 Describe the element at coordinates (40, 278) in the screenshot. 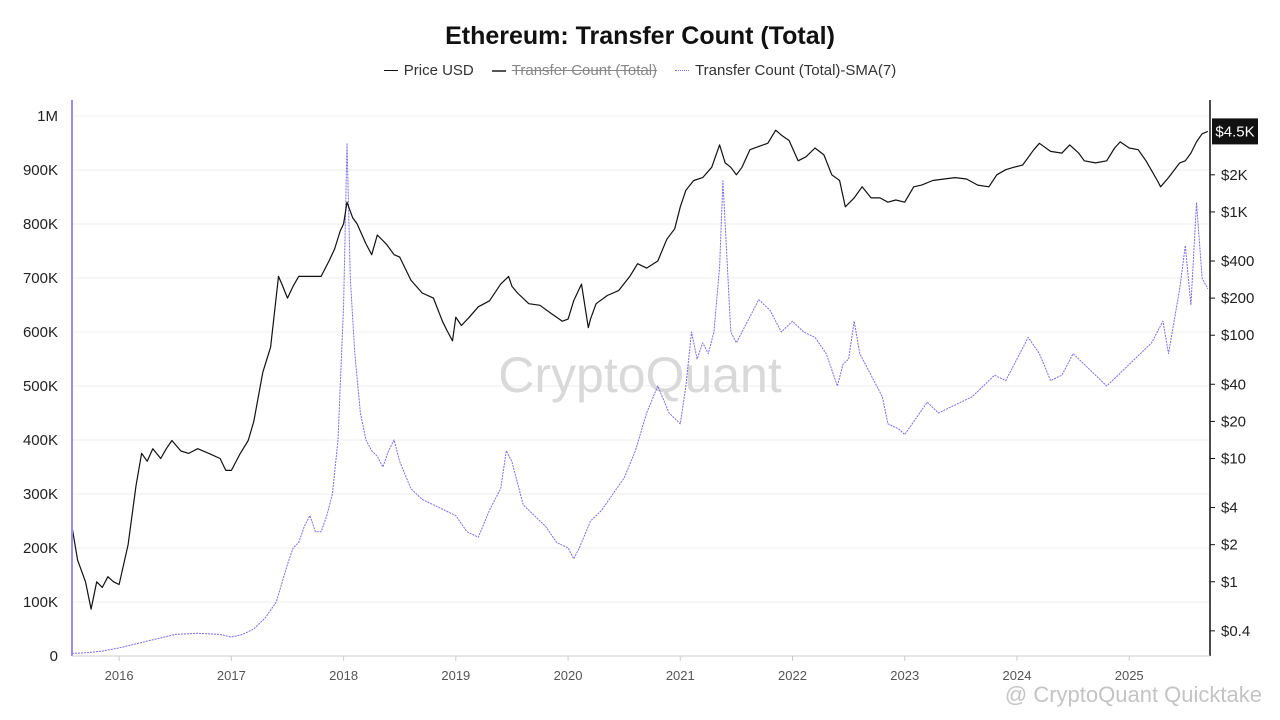

I see `left-tick-label: 700K` at that location.